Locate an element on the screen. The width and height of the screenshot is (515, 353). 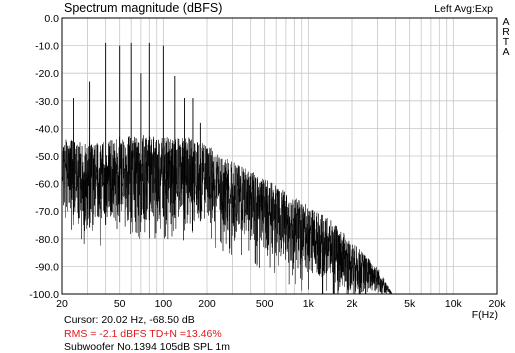
x-axis-label: F(Hz) is located at coordinates (485, 315).